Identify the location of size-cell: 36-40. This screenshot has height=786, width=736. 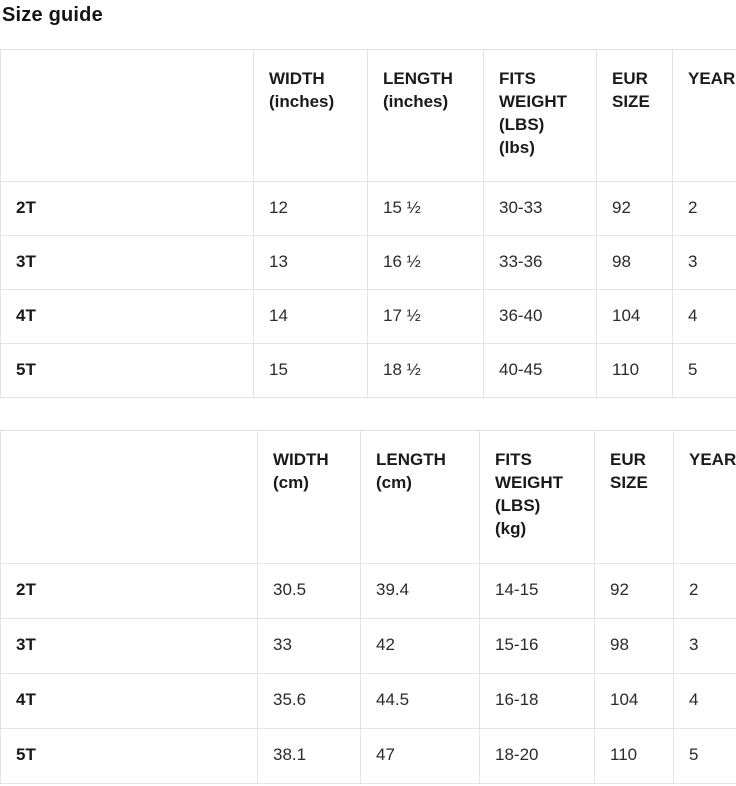
(540, 316).